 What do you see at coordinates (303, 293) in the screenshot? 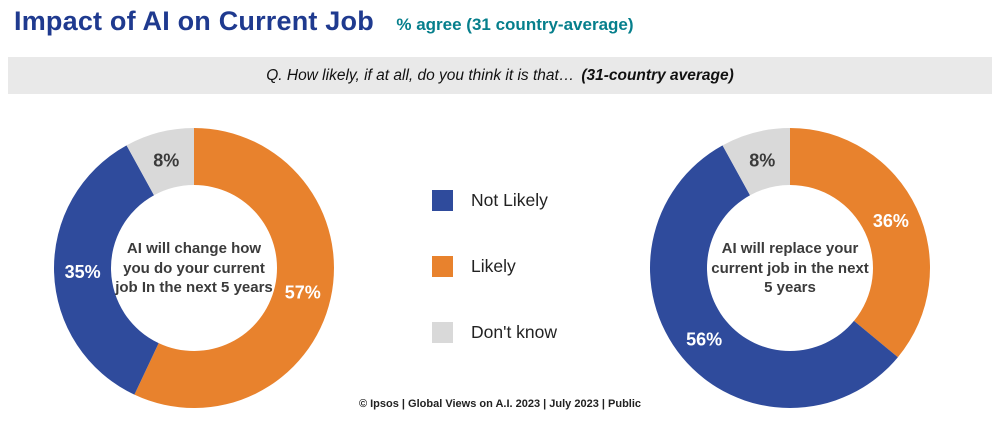
I see `segment-value-label: 57%` at bounding box center [303, 293].